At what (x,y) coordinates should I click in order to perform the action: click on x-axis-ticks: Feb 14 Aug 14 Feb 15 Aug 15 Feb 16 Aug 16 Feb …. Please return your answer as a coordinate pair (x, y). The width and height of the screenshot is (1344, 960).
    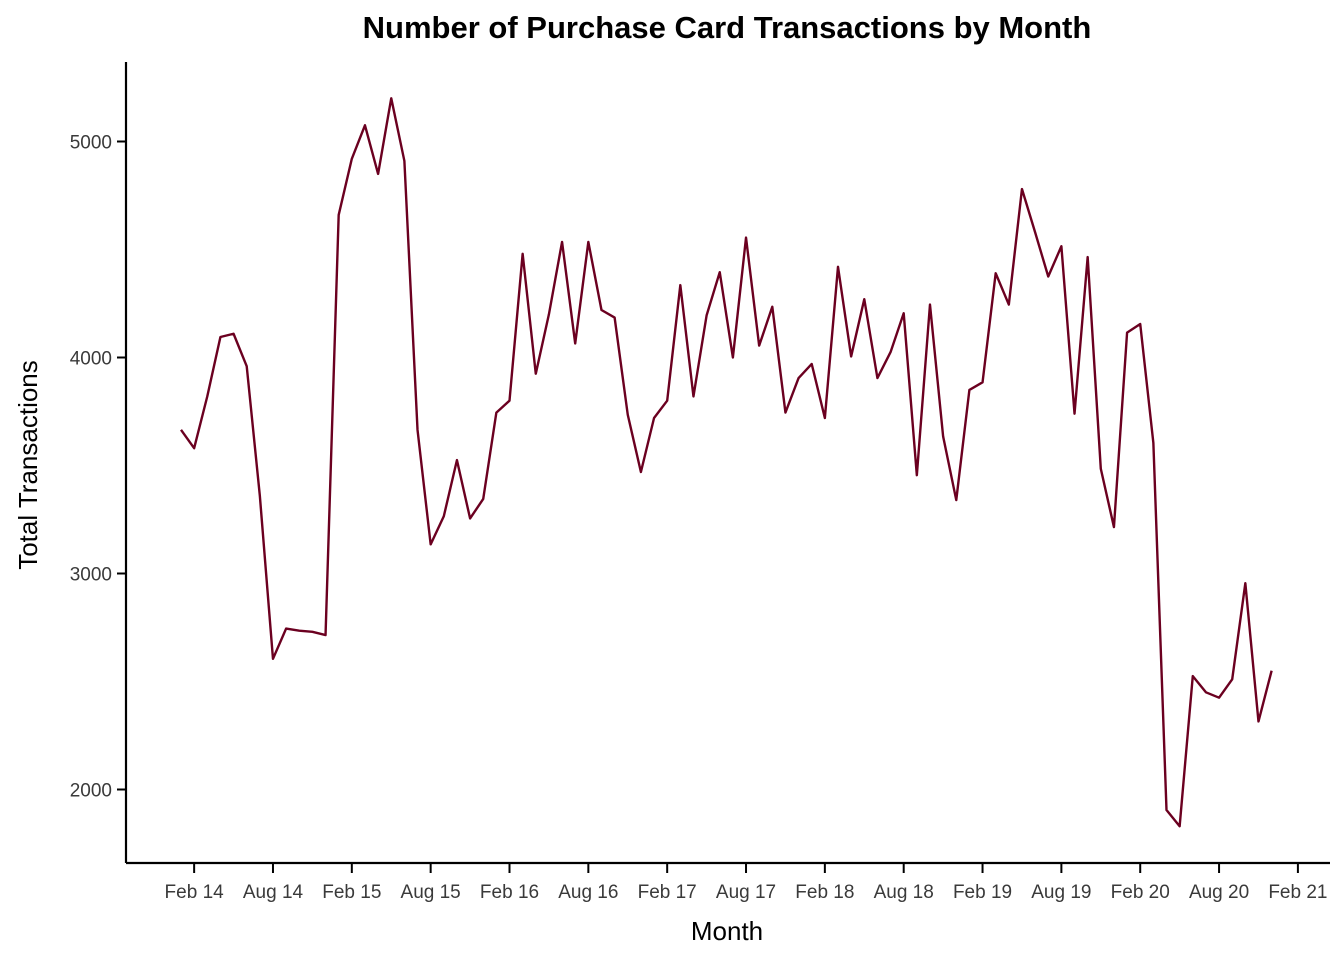
    Looking at the image, I should click on (746, 883).